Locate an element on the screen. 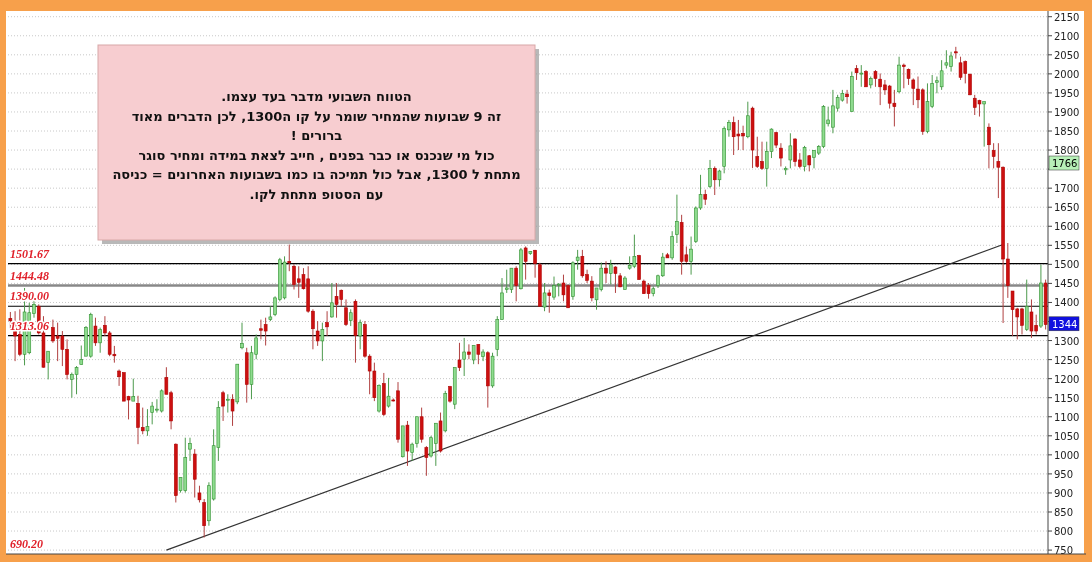 This screenshot has width=1092, height=562. y-tick-label: 1500 is located at coordinates (1067, 265).